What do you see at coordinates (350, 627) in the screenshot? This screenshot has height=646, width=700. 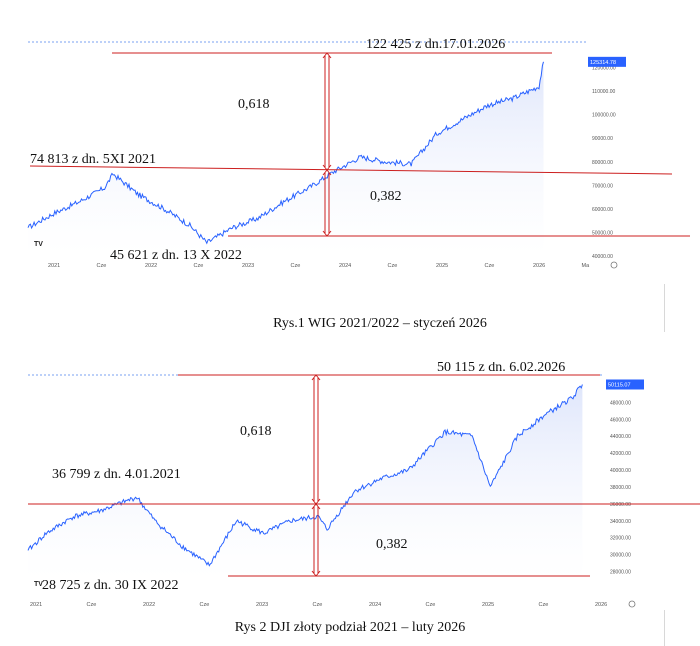 I see `dji-chart-caption: Rys 2 DJI złoty podział 2021 – luty 2026` at bounding box center [350, 627].